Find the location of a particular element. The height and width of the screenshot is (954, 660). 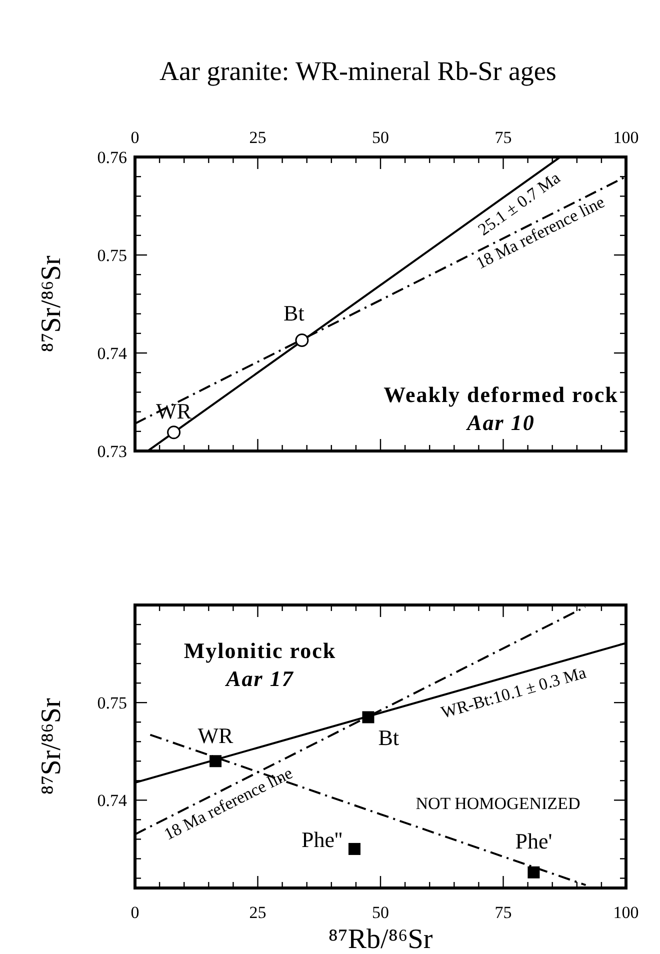

annotation: Aar 17 is located at coordinates (259, 679).